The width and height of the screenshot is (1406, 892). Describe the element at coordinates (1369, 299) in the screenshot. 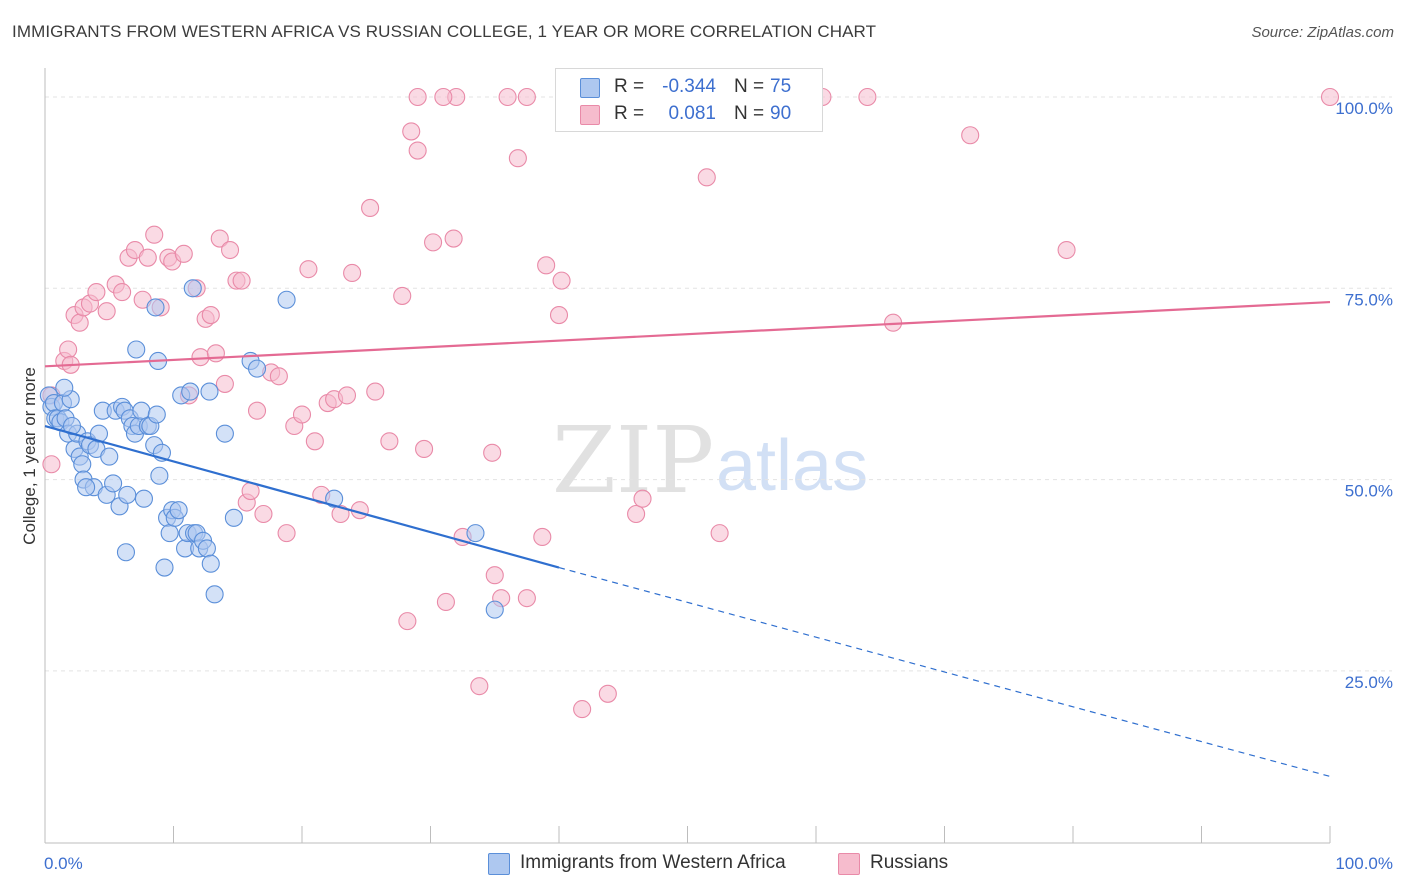

I see `y-tick-label: 75.0%` at that location.